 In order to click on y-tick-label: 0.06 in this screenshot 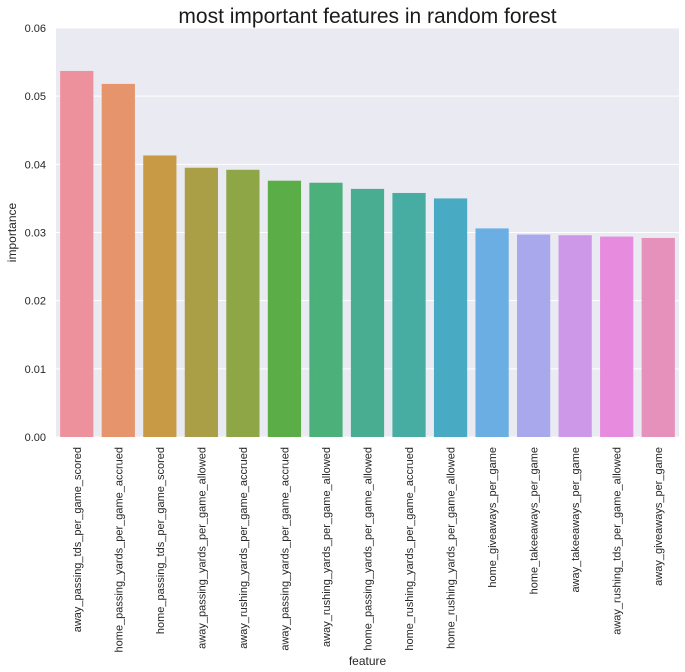, I will do `click(35, 29)`.